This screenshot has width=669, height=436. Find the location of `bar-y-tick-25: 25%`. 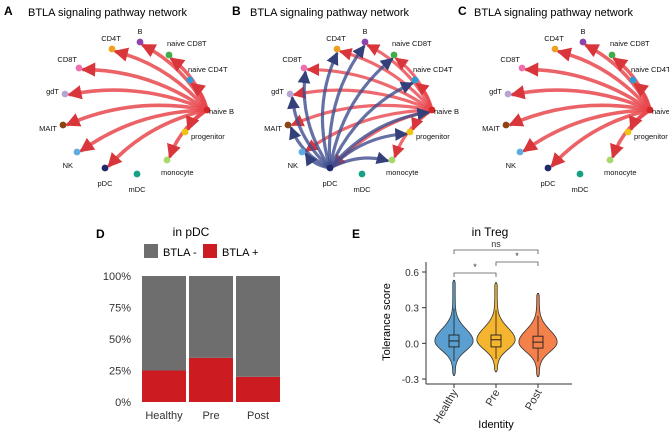

bar-y-tick-25: 25% is located at coordinates (120, 372).